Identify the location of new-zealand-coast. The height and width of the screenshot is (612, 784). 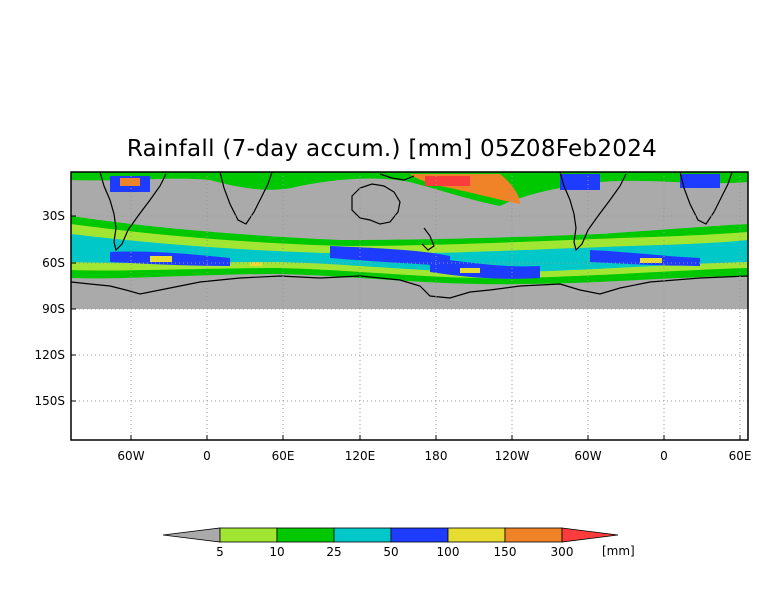
(428, 239).